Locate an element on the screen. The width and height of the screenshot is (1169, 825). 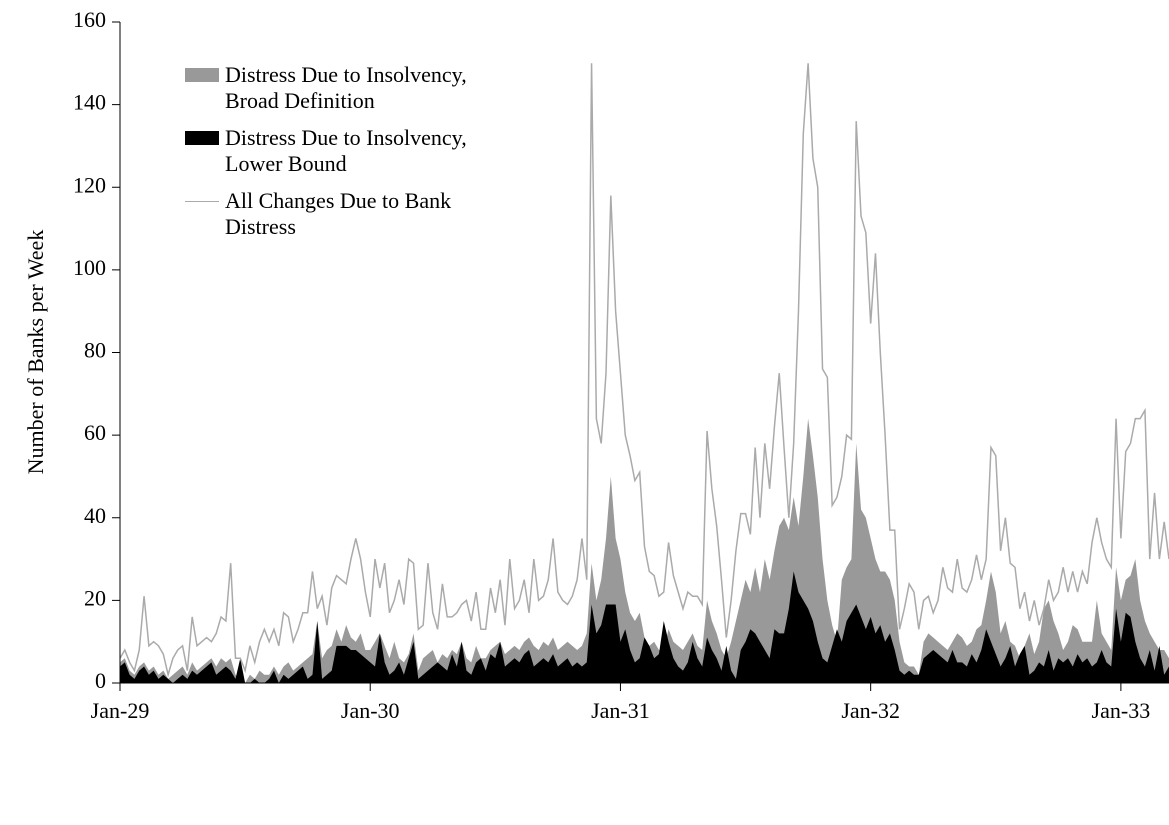
legend-entry: All Changes Due to Bank Distress is located at coordinates (335, 214).